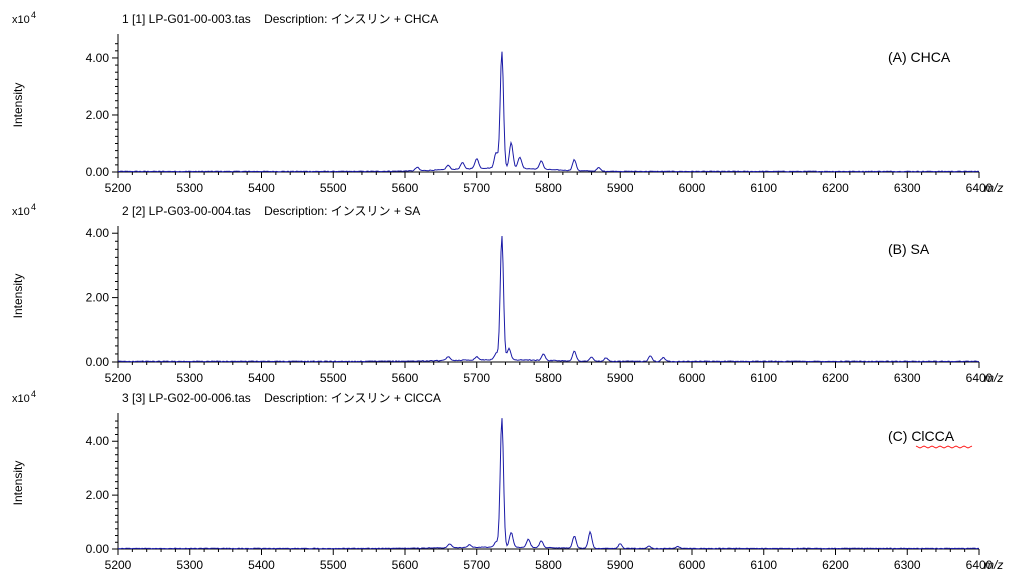  What do you see at coordinates (919, 57) in the screenshot?
I see `matrix-annotation: (A) CHCA` at bounding box center [919, 57].